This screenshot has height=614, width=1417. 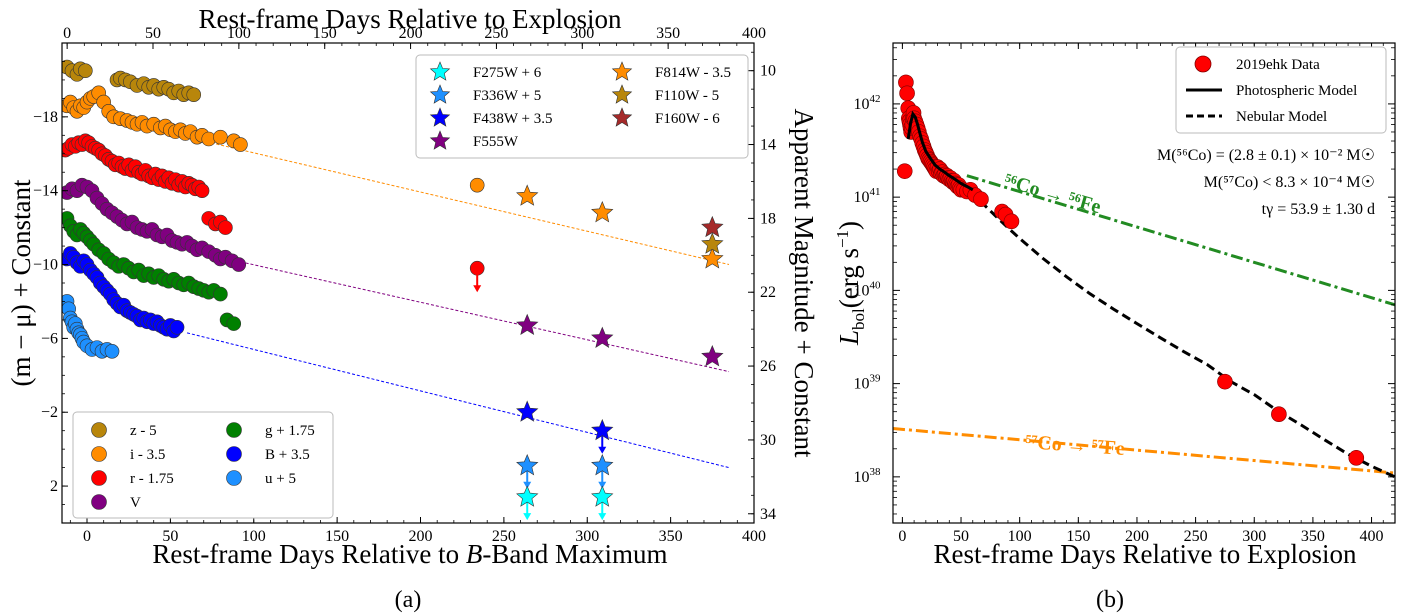 What do you see at coordinates (902, 536) in the screenshot?
I see `b-x-tick-label: 0` at bounding box center [902, 536].